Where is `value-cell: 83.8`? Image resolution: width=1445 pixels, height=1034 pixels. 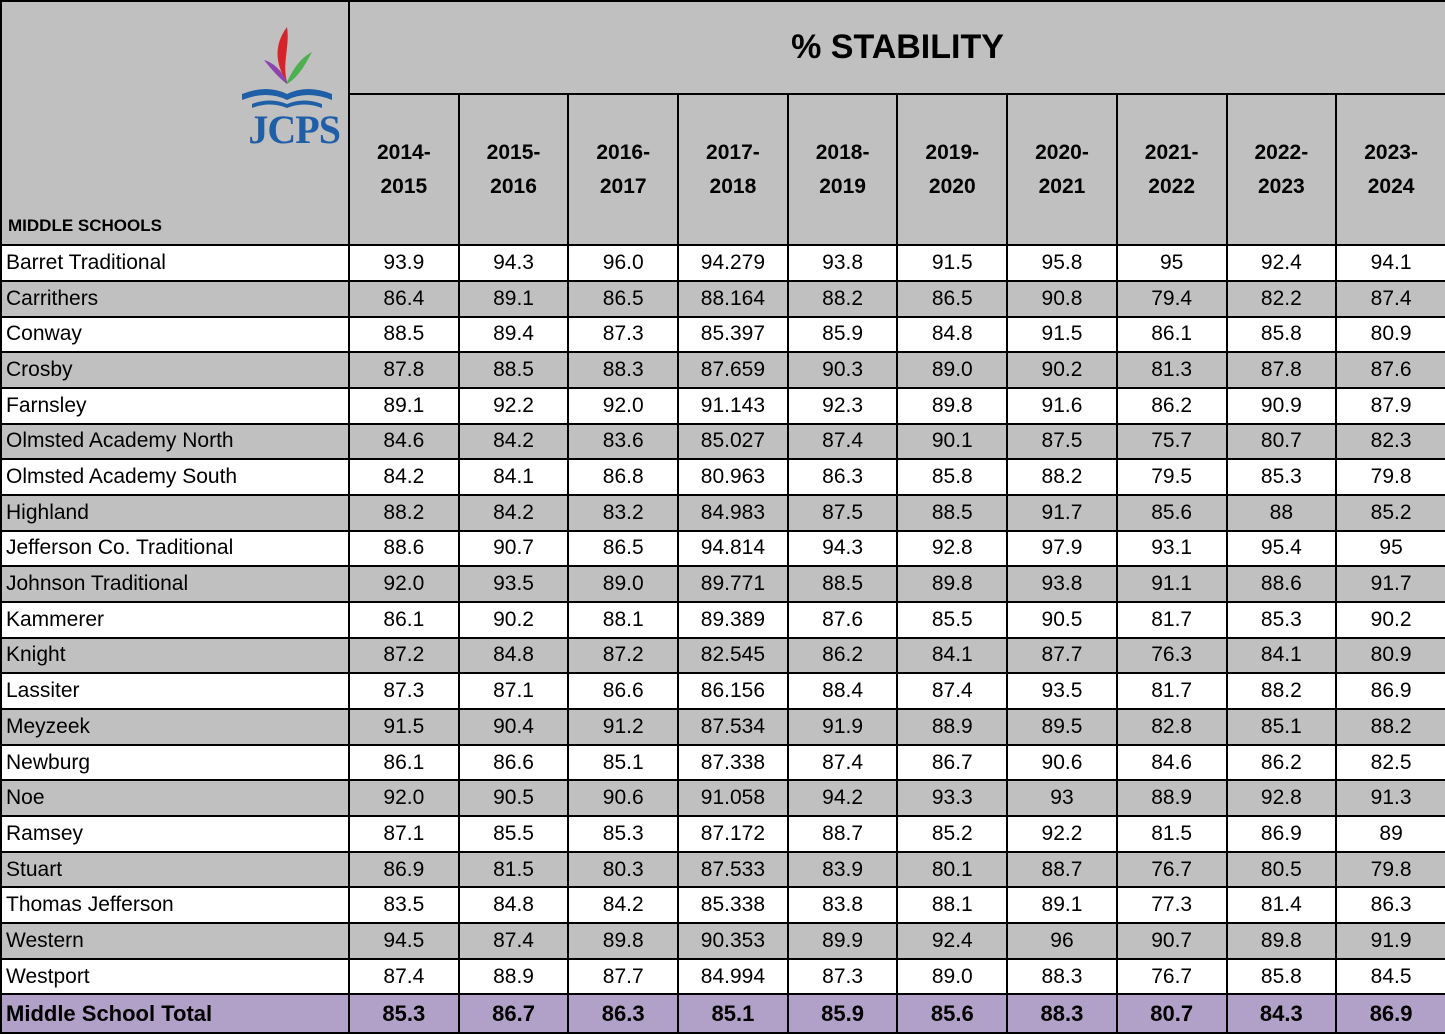
value-cell: 83.8 is located at coordinates (842, 905).